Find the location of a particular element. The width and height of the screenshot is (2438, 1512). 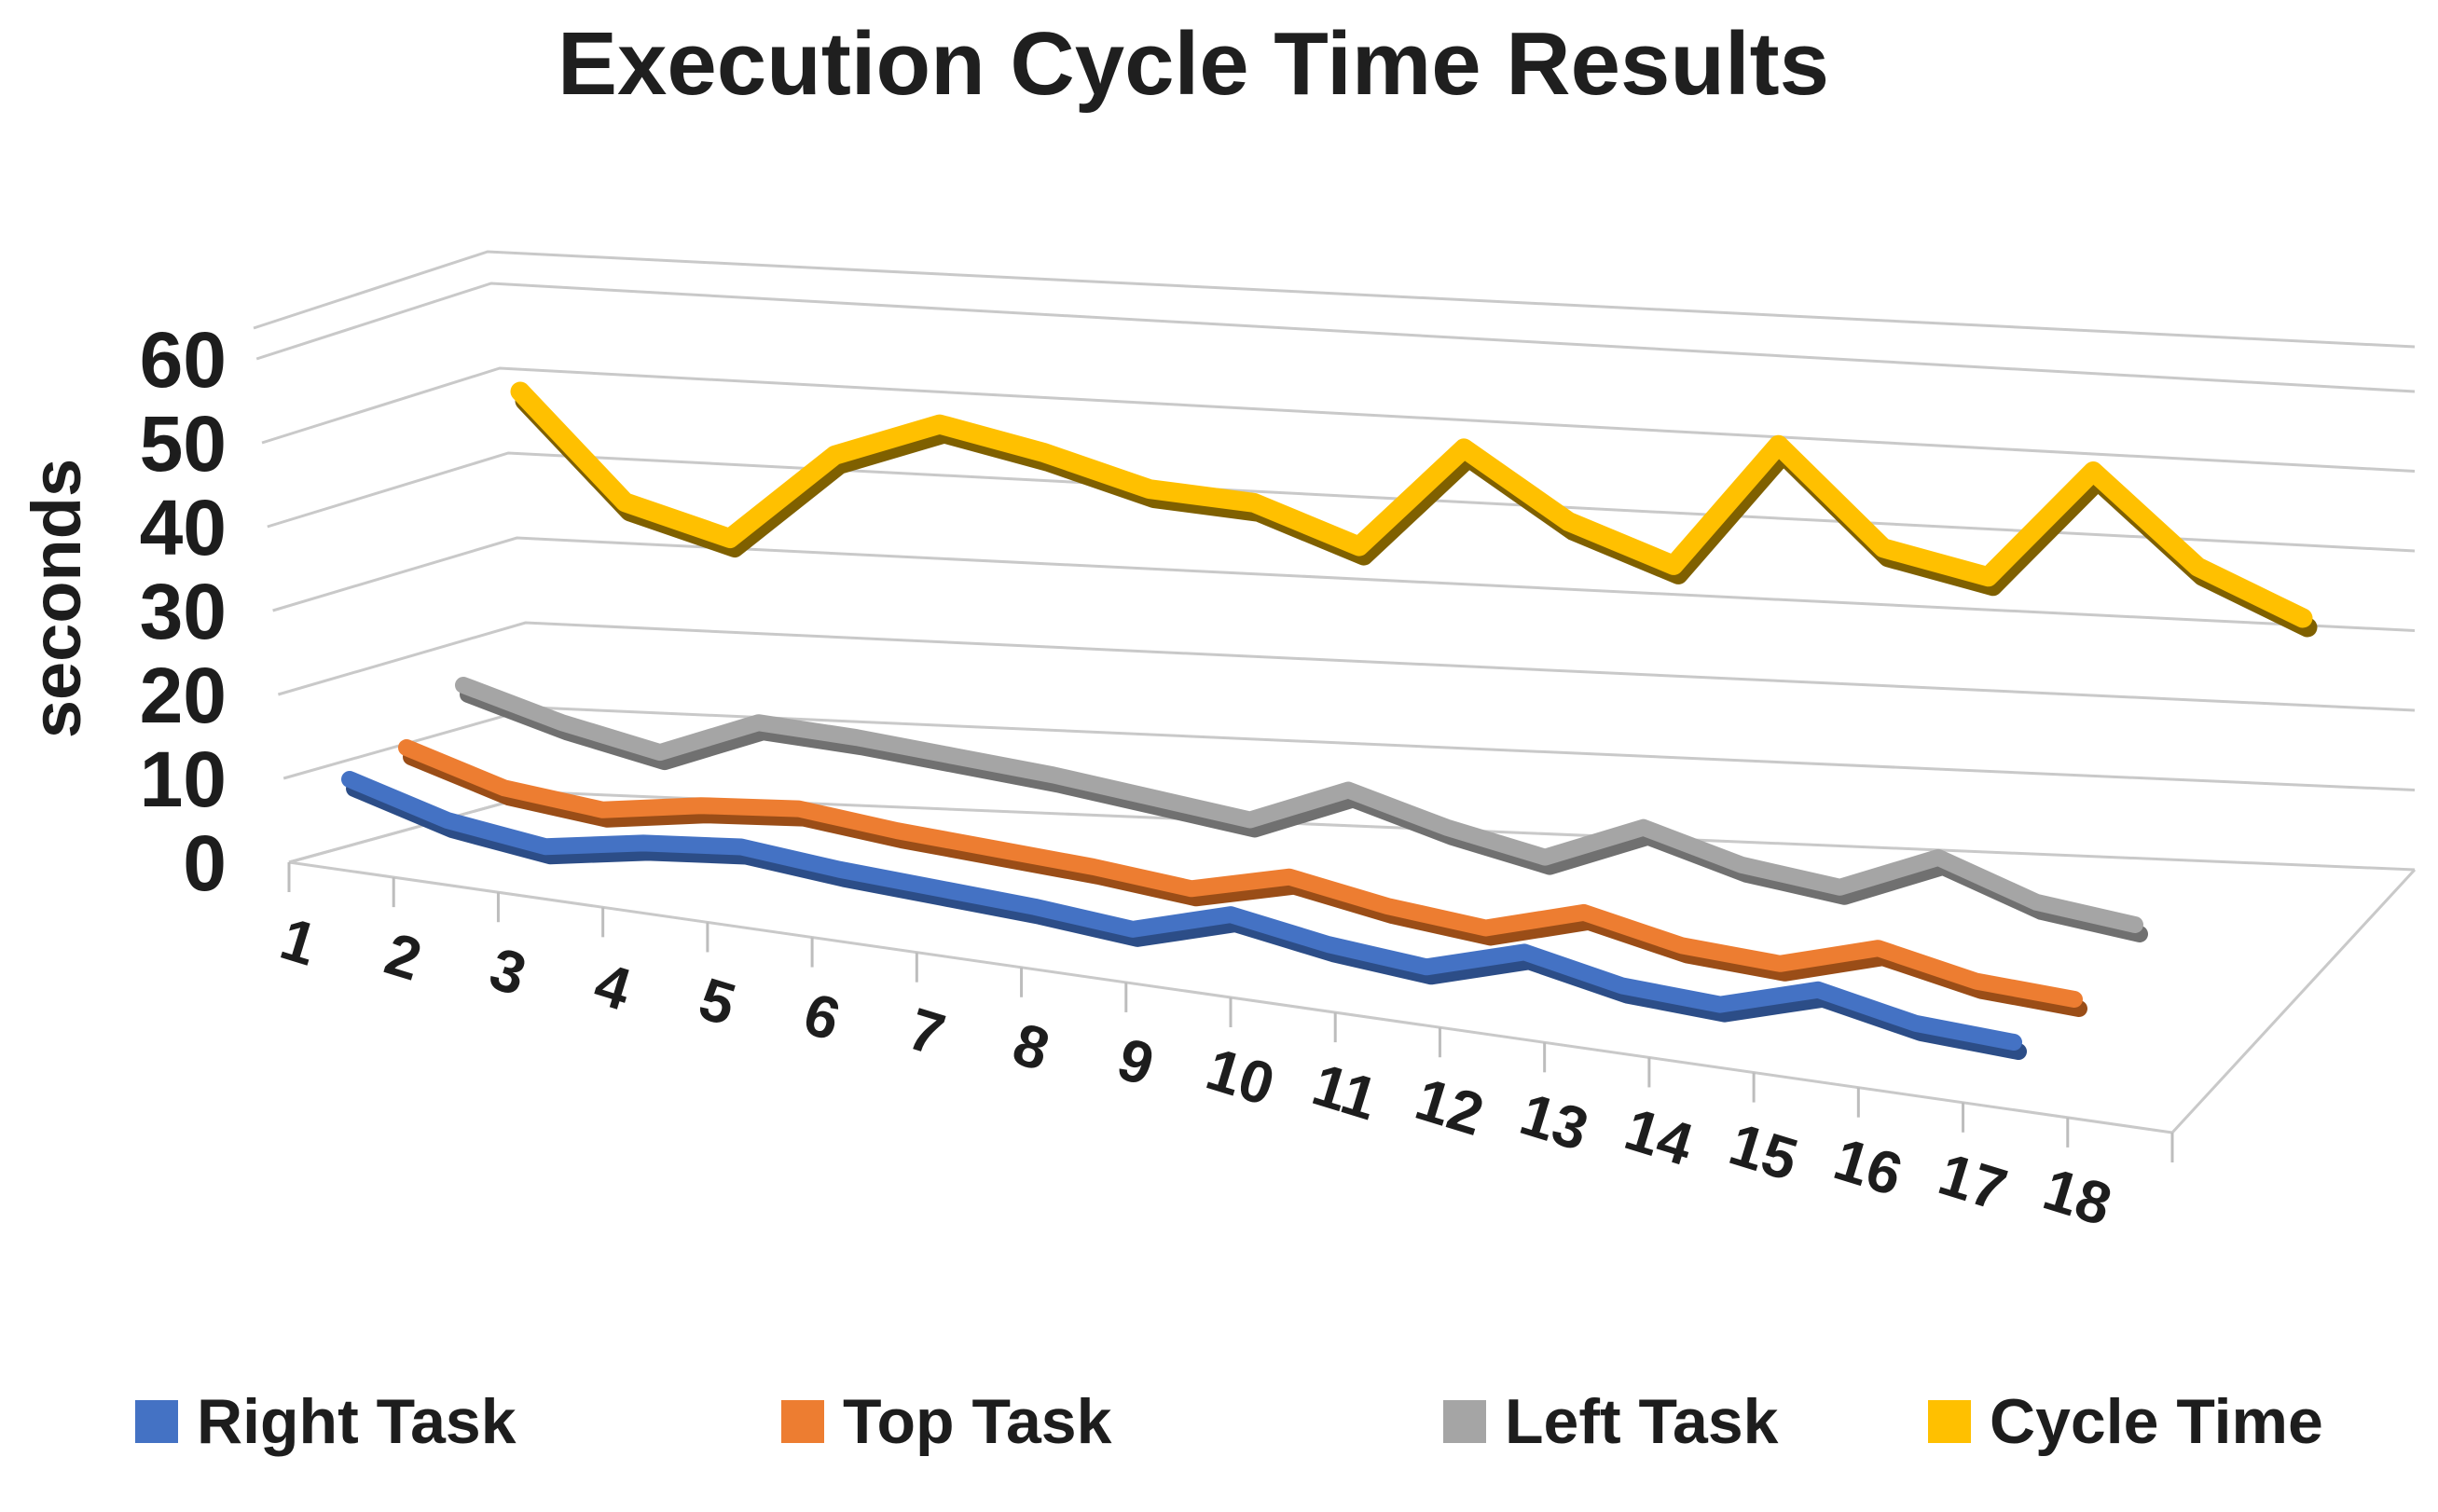

x-tick-label-2: 2 is located at coordinates (404, 956).